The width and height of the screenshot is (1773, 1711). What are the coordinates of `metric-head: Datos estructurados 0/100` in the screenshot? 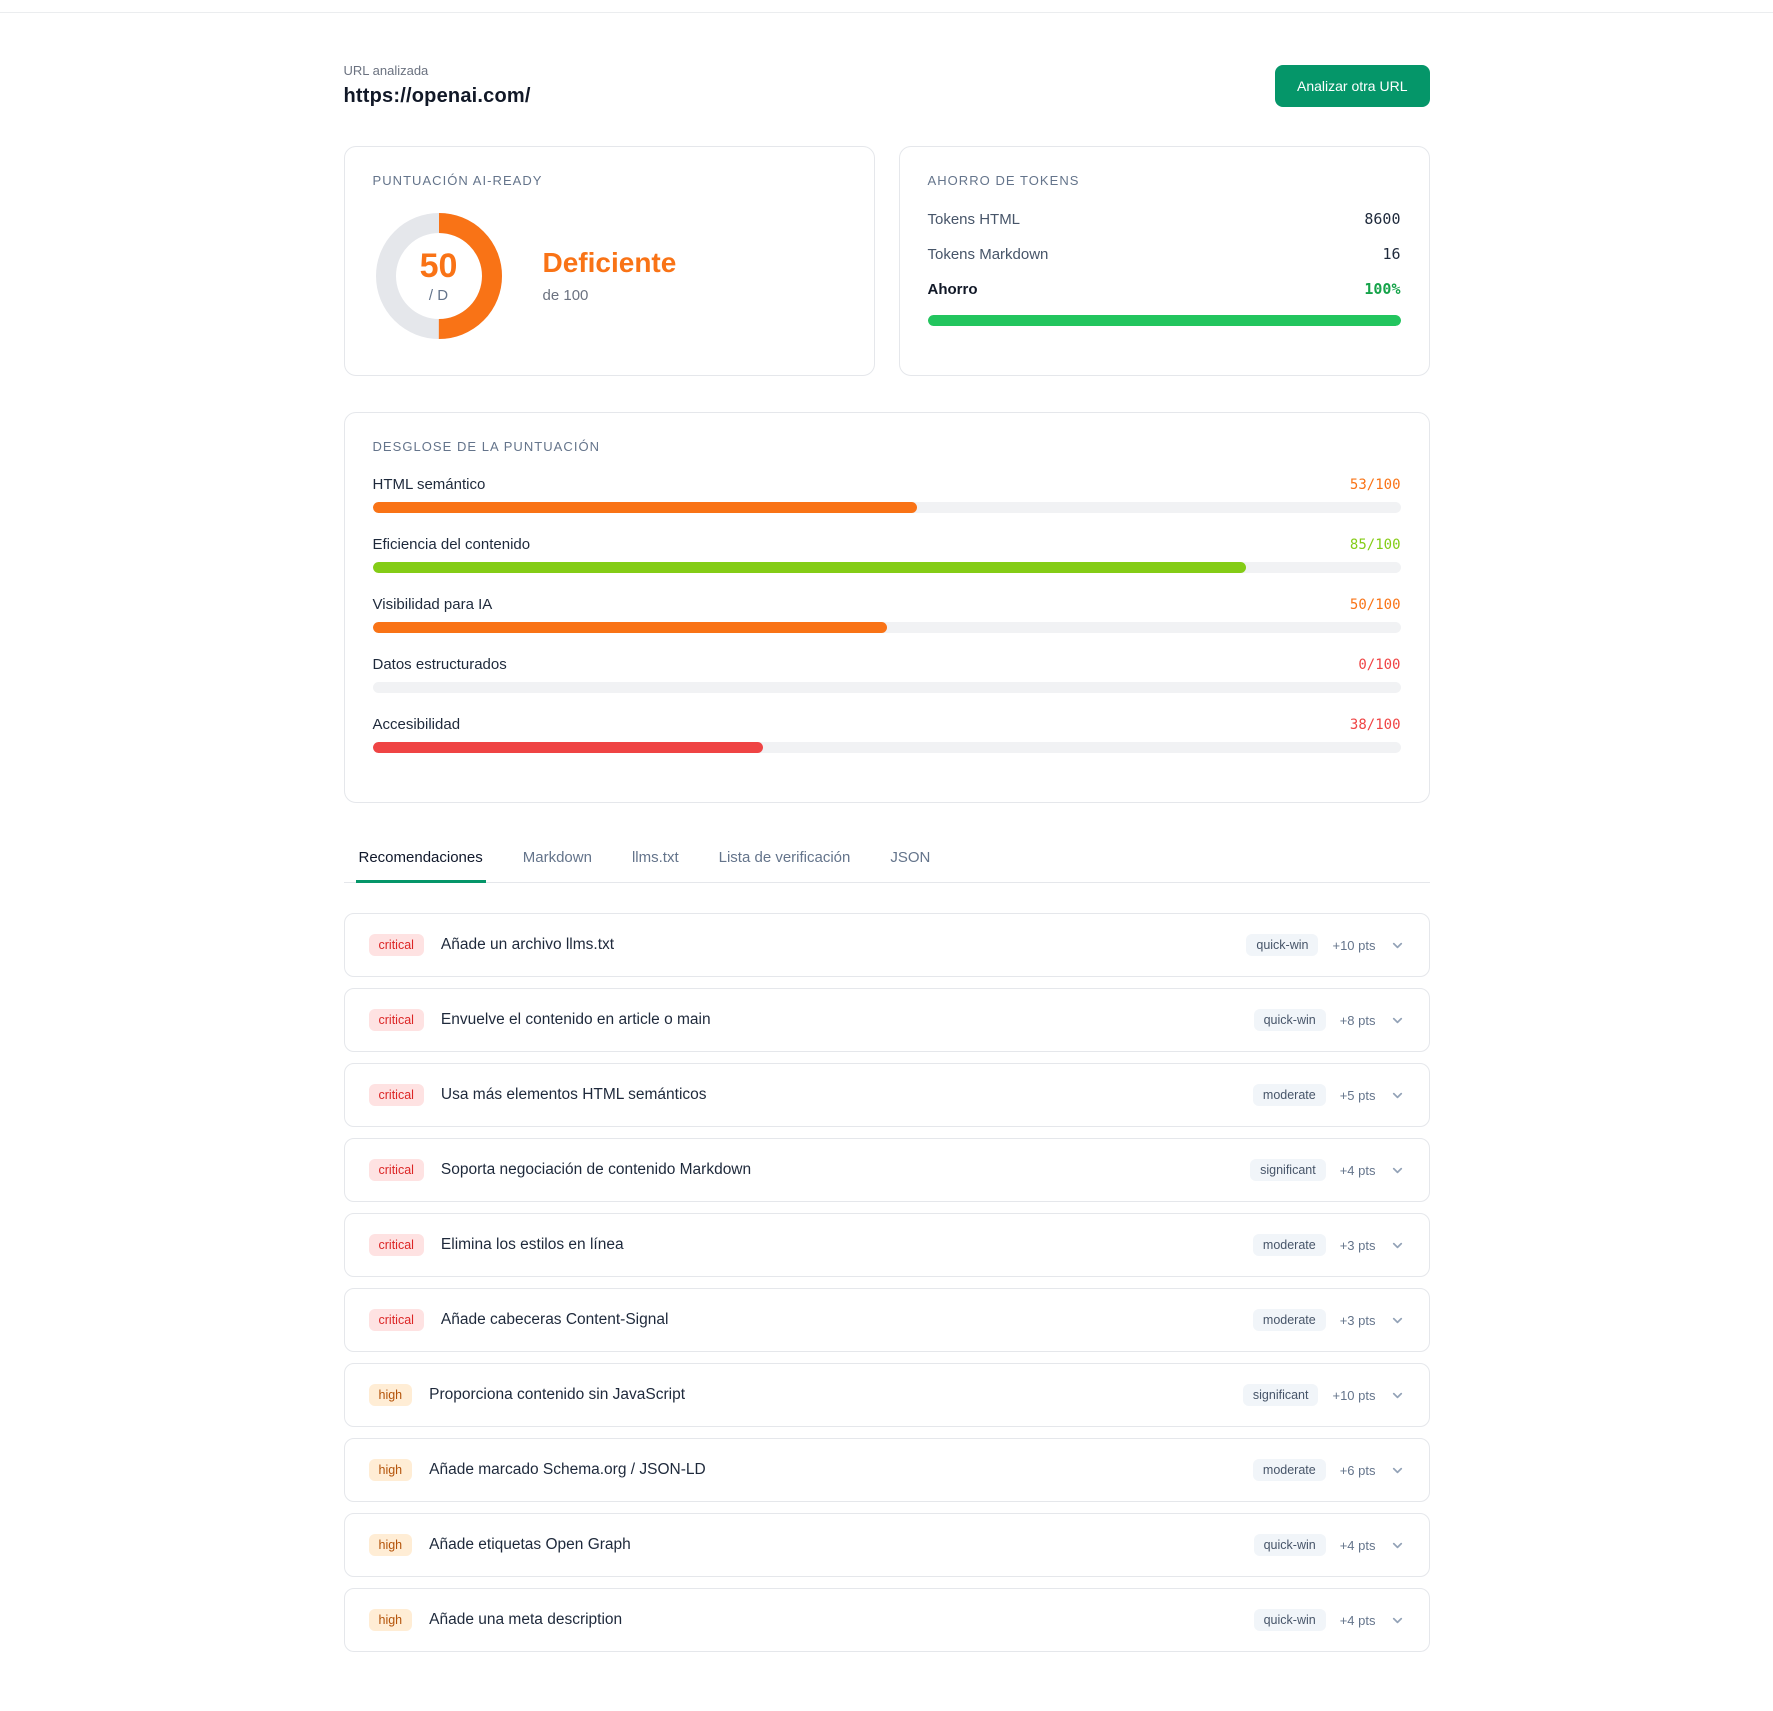 It's located at (887, 664).